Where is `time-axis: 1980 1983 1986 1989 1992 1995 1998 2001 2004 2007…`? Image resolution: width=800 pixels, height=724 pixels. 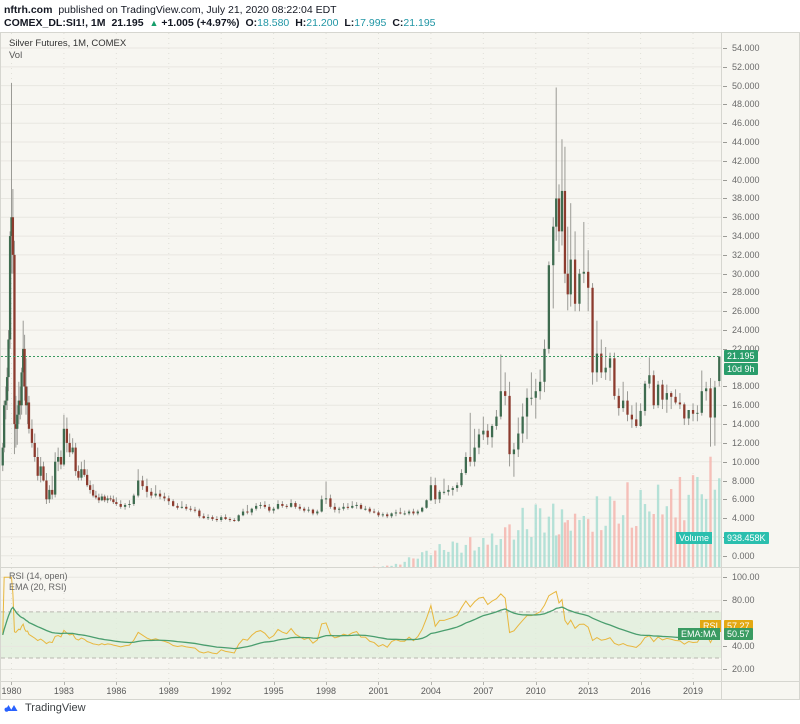
time-axis: 1980 1983 1986 1989 1992 1995 1998 2001 2004 2007… is located at coordinates (400, 690).